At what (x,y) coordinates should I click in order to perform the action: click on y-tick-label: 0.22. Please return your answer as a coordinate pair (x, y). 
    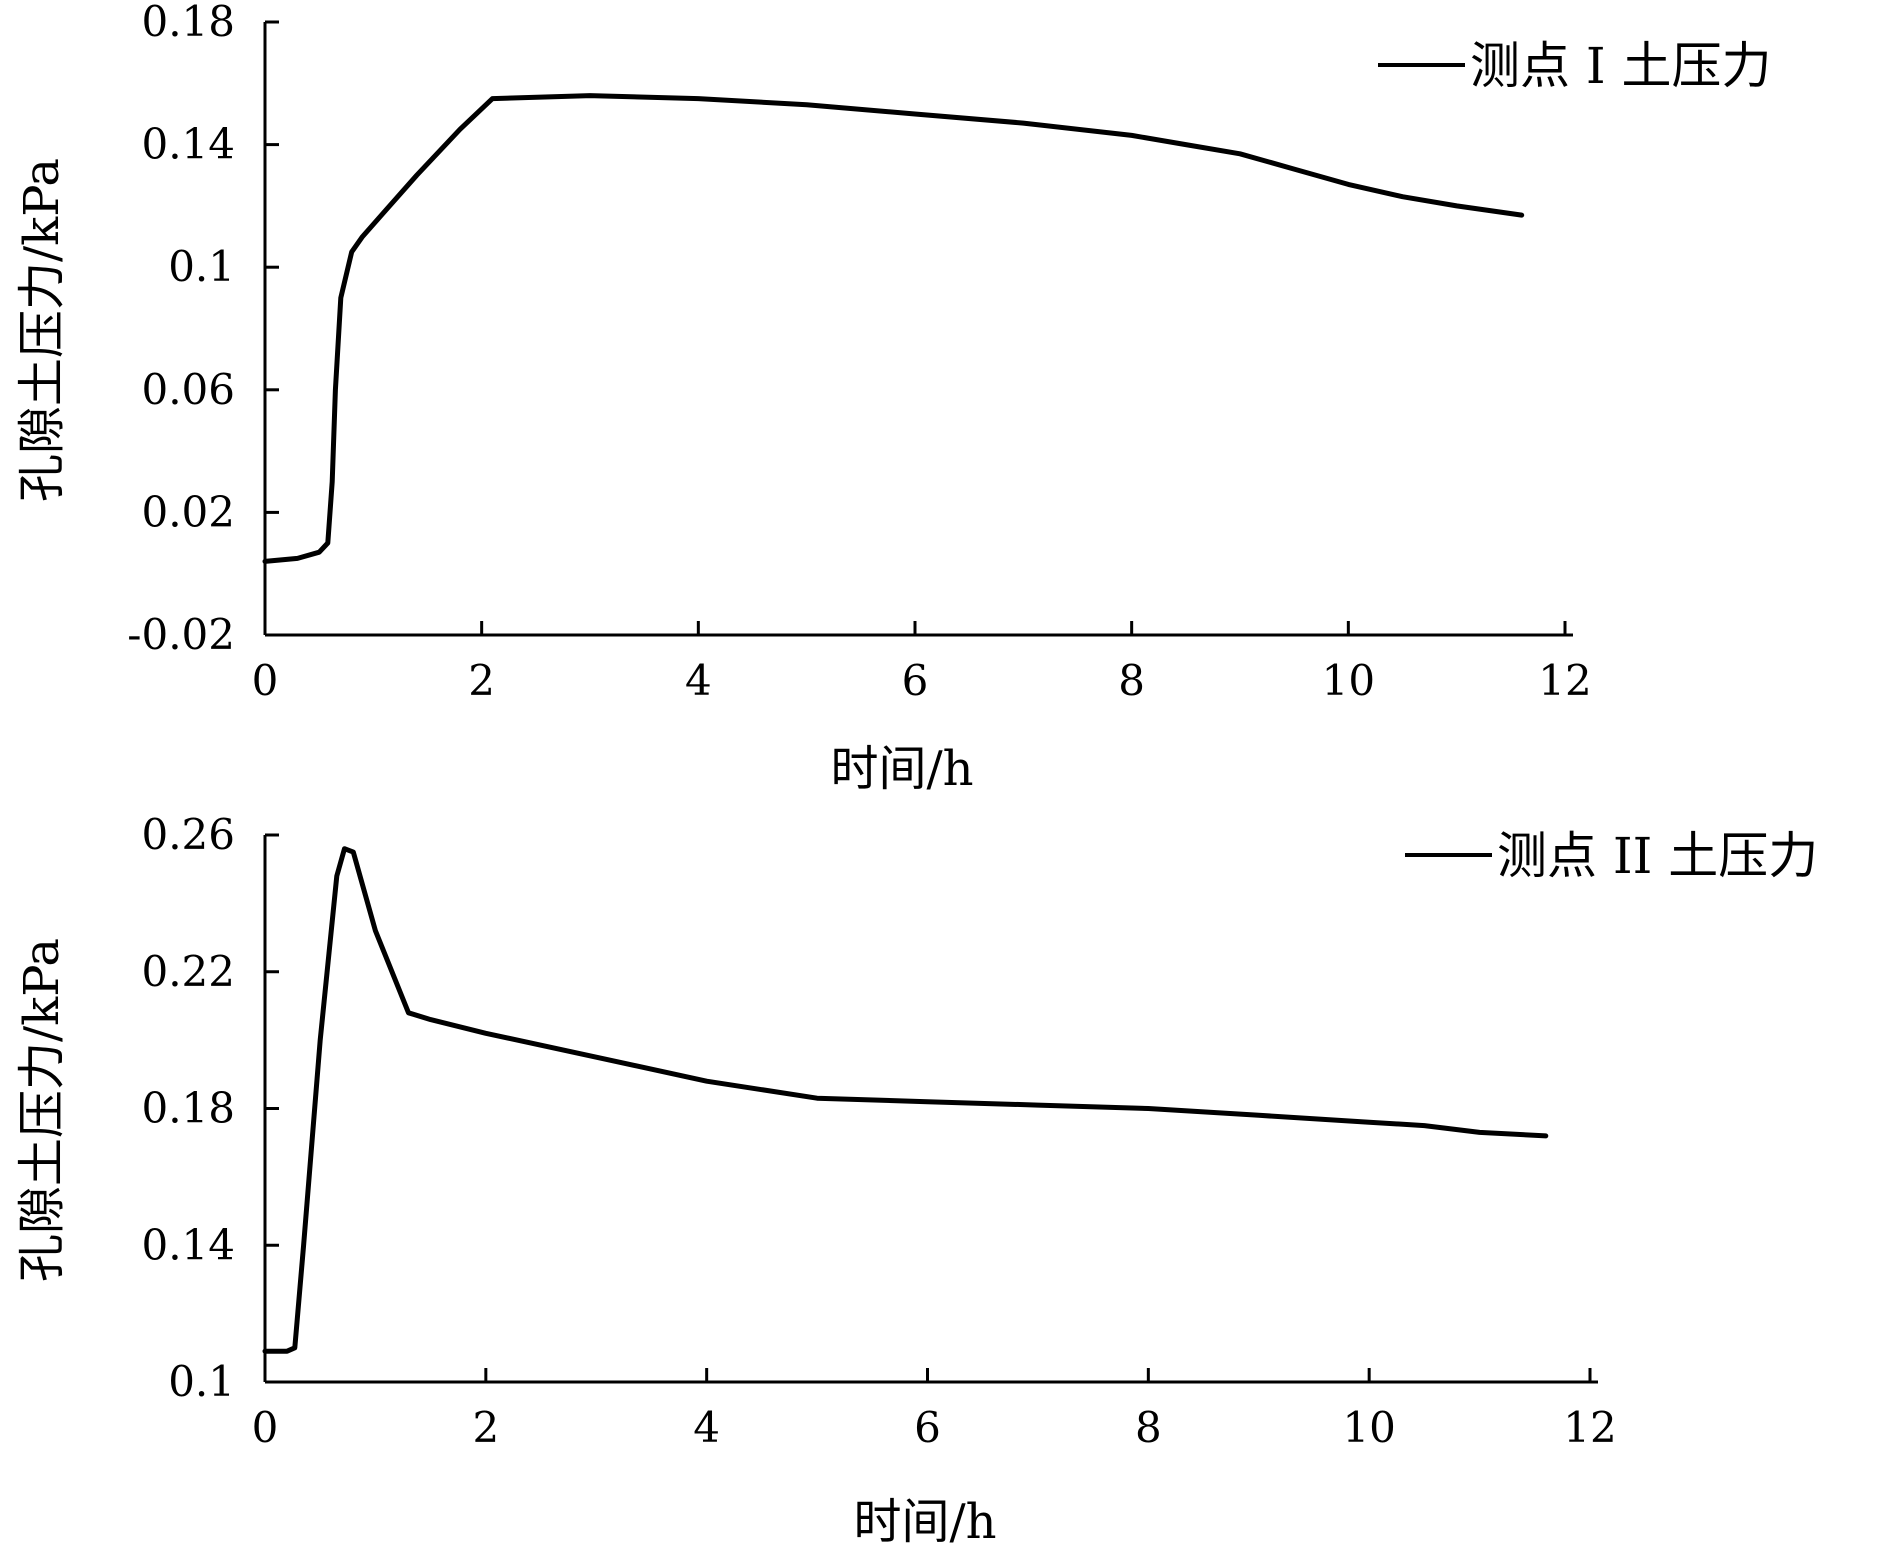
    Looking at the image, I should click on (188, 971).